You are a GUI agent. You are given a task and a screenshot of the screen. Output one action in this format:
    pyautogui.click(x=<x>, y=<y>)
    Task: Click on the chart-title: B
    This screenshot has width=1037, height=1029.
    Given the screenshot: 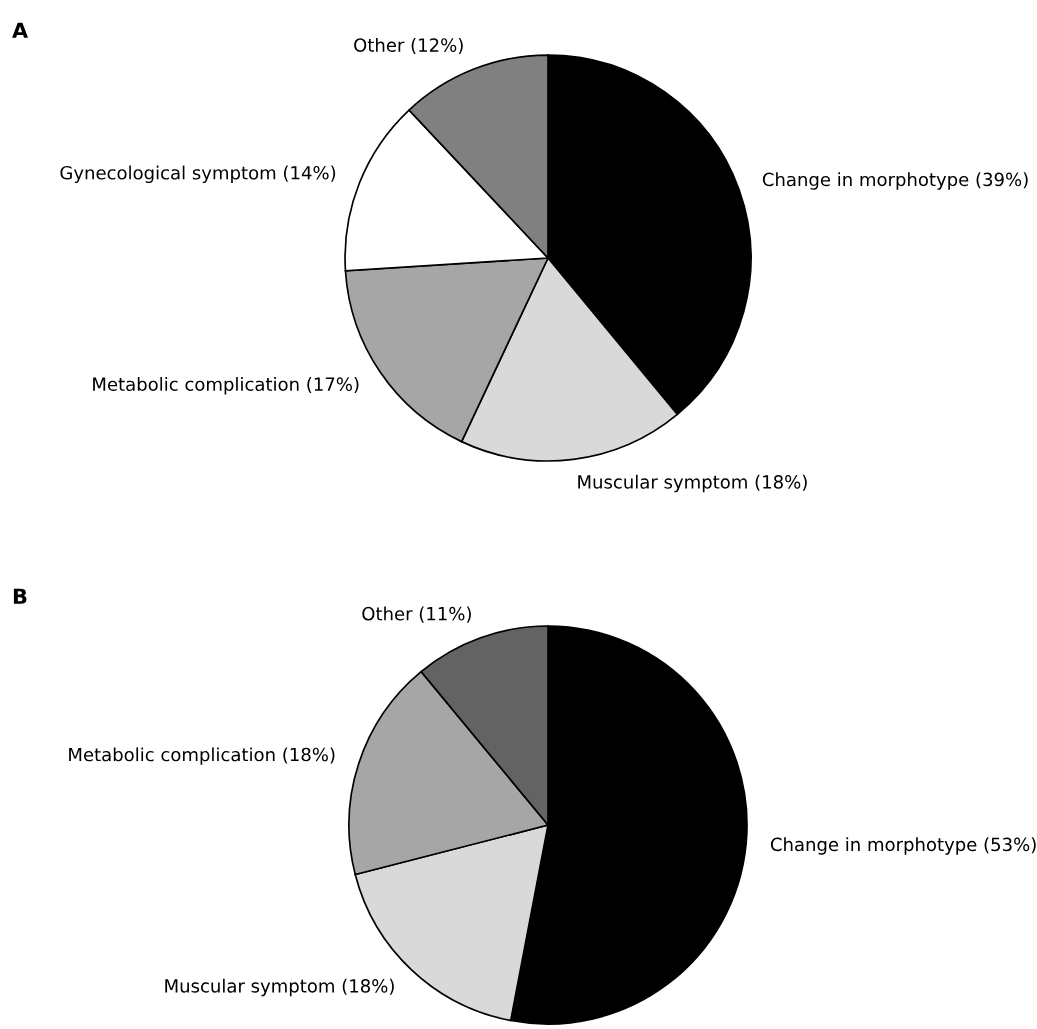 What is the action you would take?
    pyautogui.click(x=20, y=596)
    